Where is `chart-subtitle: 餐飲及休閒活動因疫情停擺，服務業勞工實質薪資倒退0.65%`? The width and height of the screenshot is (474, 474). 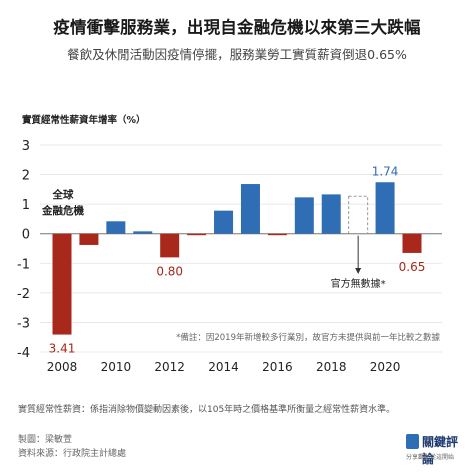
chart-subtitle: 餐飲及休閒活動因疫情停擺，服務業勞工實質薪資倒退0.65% is located at coordinates (237, 54).